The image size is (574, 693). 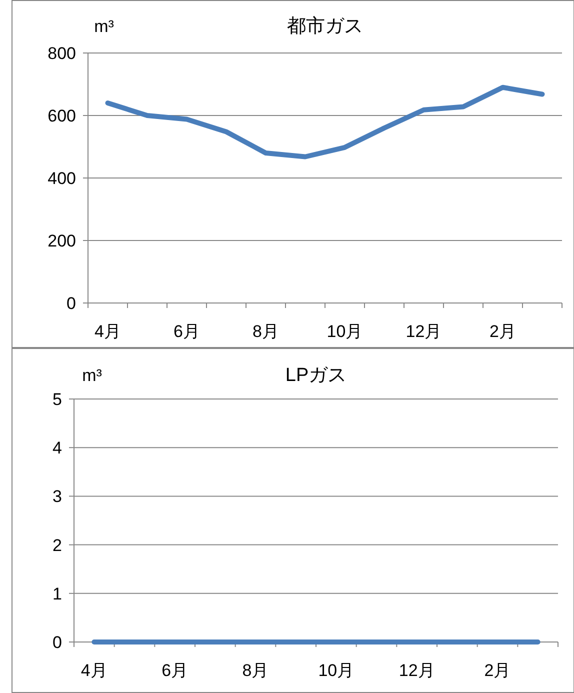 I want to click on y-tick-label: 3, so click(x=57, y=496).